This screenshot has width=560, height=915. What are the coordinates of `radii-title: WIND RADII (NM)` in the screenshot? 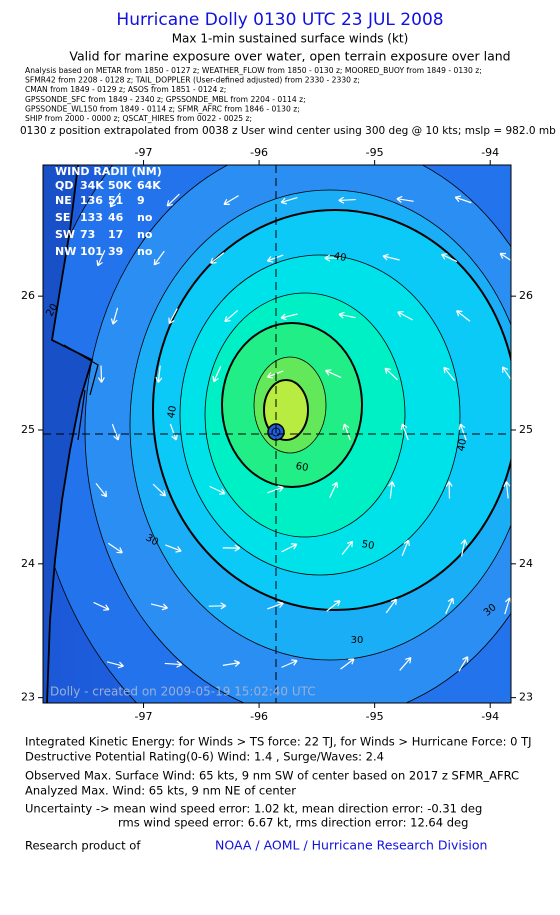 It's located at (108, 171).